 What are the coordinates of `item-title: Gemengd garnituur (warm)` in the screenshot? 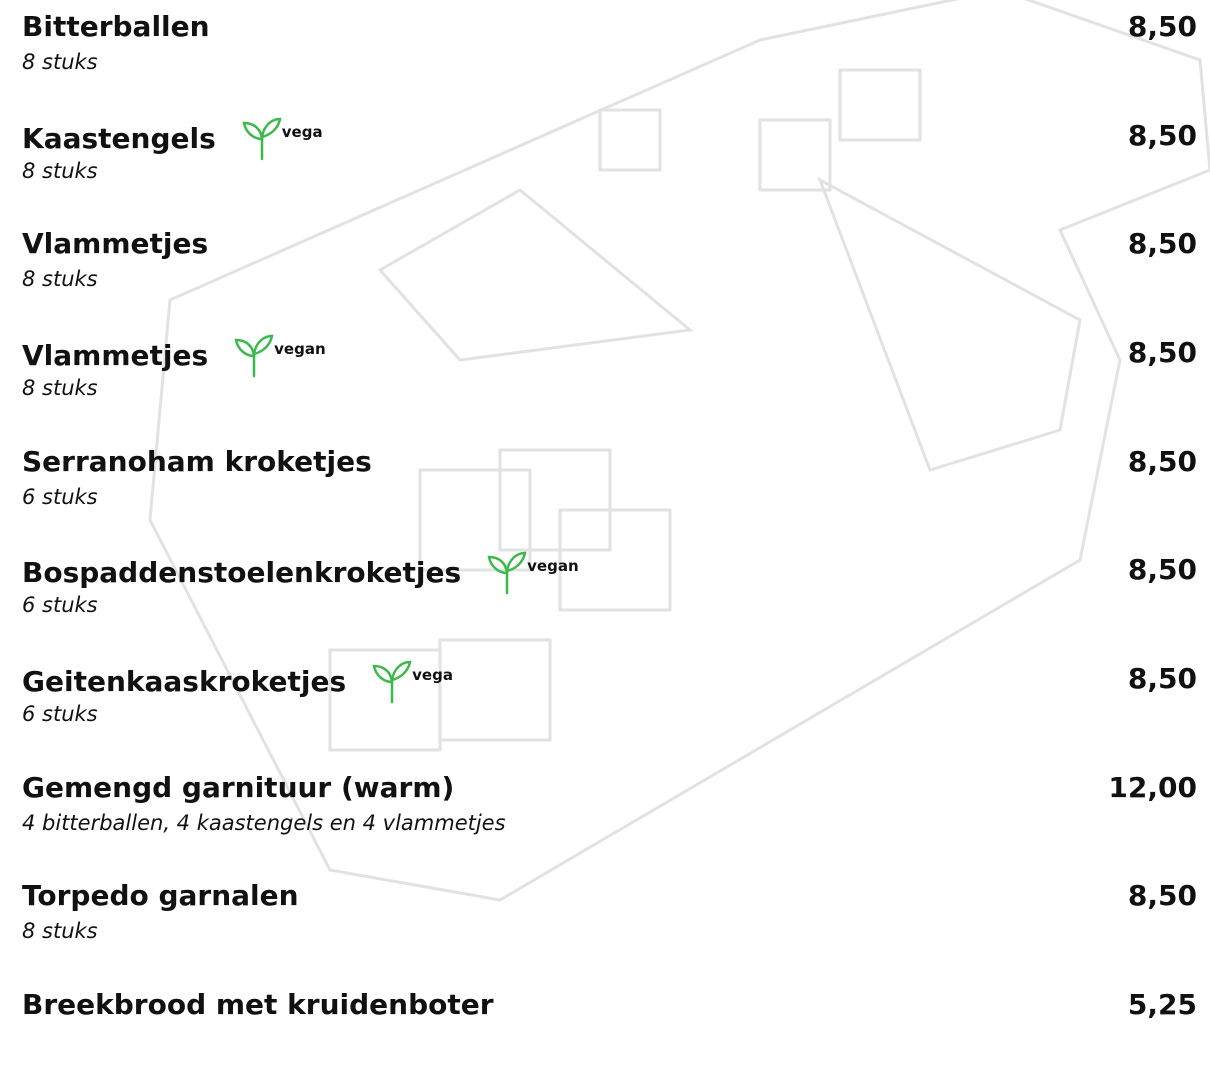 It's located at (238, 787).